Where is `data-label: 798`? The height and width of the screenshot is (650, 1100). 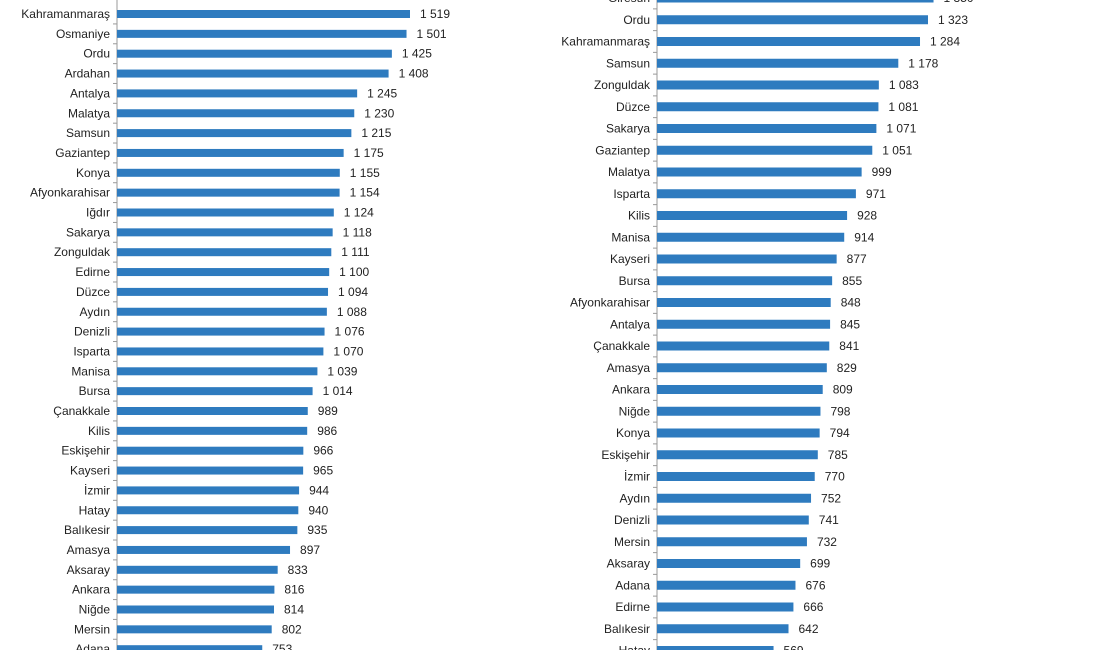
data-label: 798 is located at coordinates (840, 411).